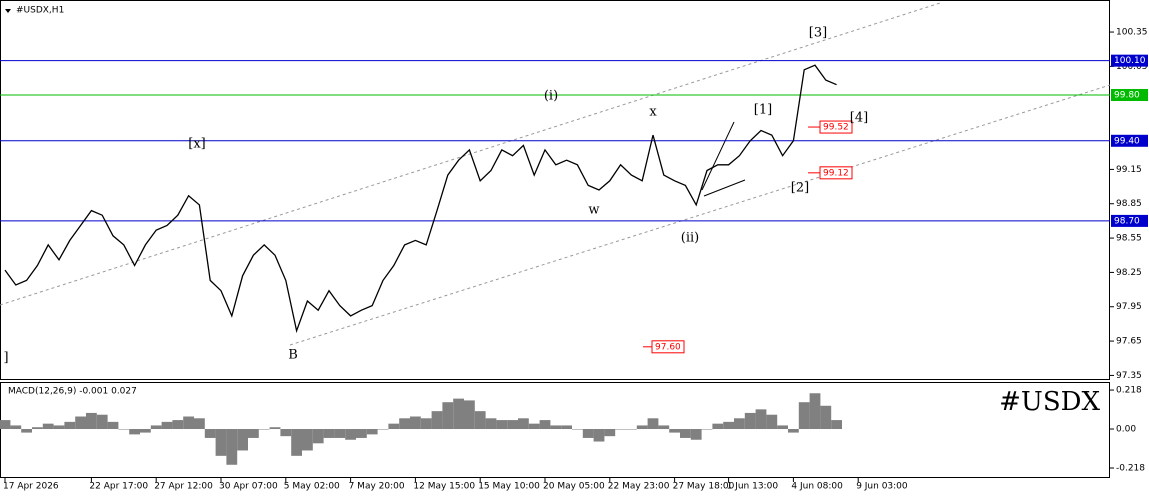 The image size is (1149, 496). Describe the element at coordinates (690, 238) in the screenshot. I see `wave-label: (ii)` at that location.